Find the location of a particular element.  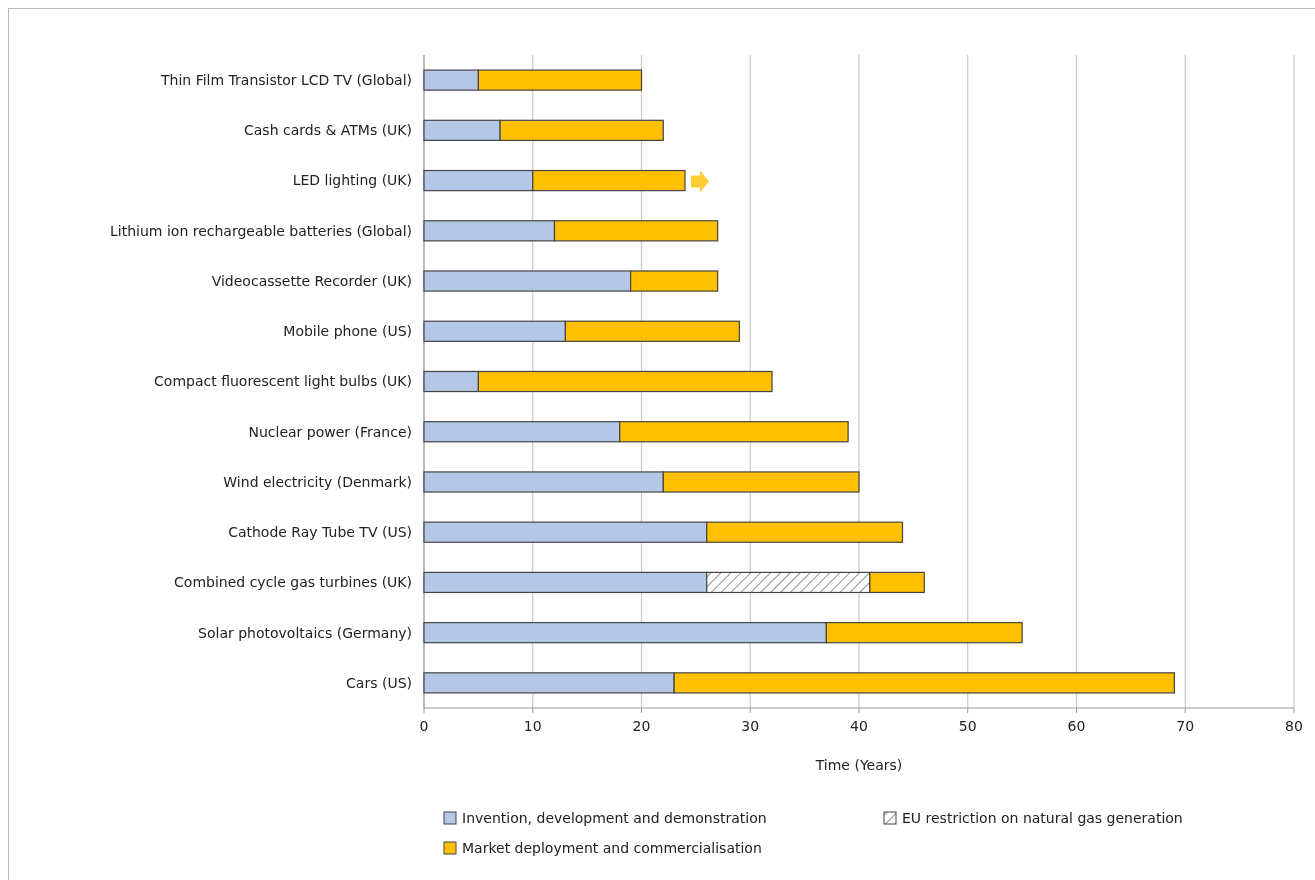

y-tick-label: Thin Film Transistor LCD TV (Global) is located at coordinates (286, 80).